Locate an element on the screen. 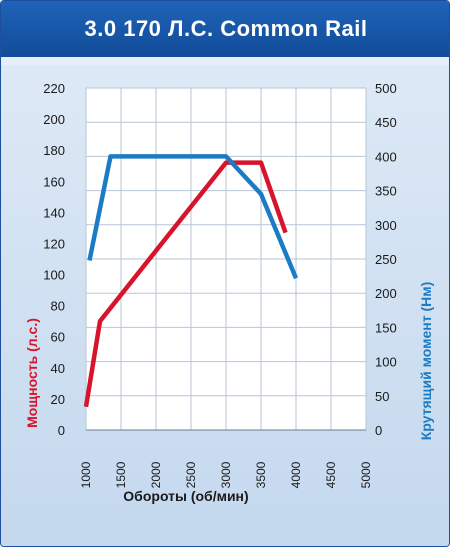  right-tick-label: 400 is located at coordinates (386, 156).